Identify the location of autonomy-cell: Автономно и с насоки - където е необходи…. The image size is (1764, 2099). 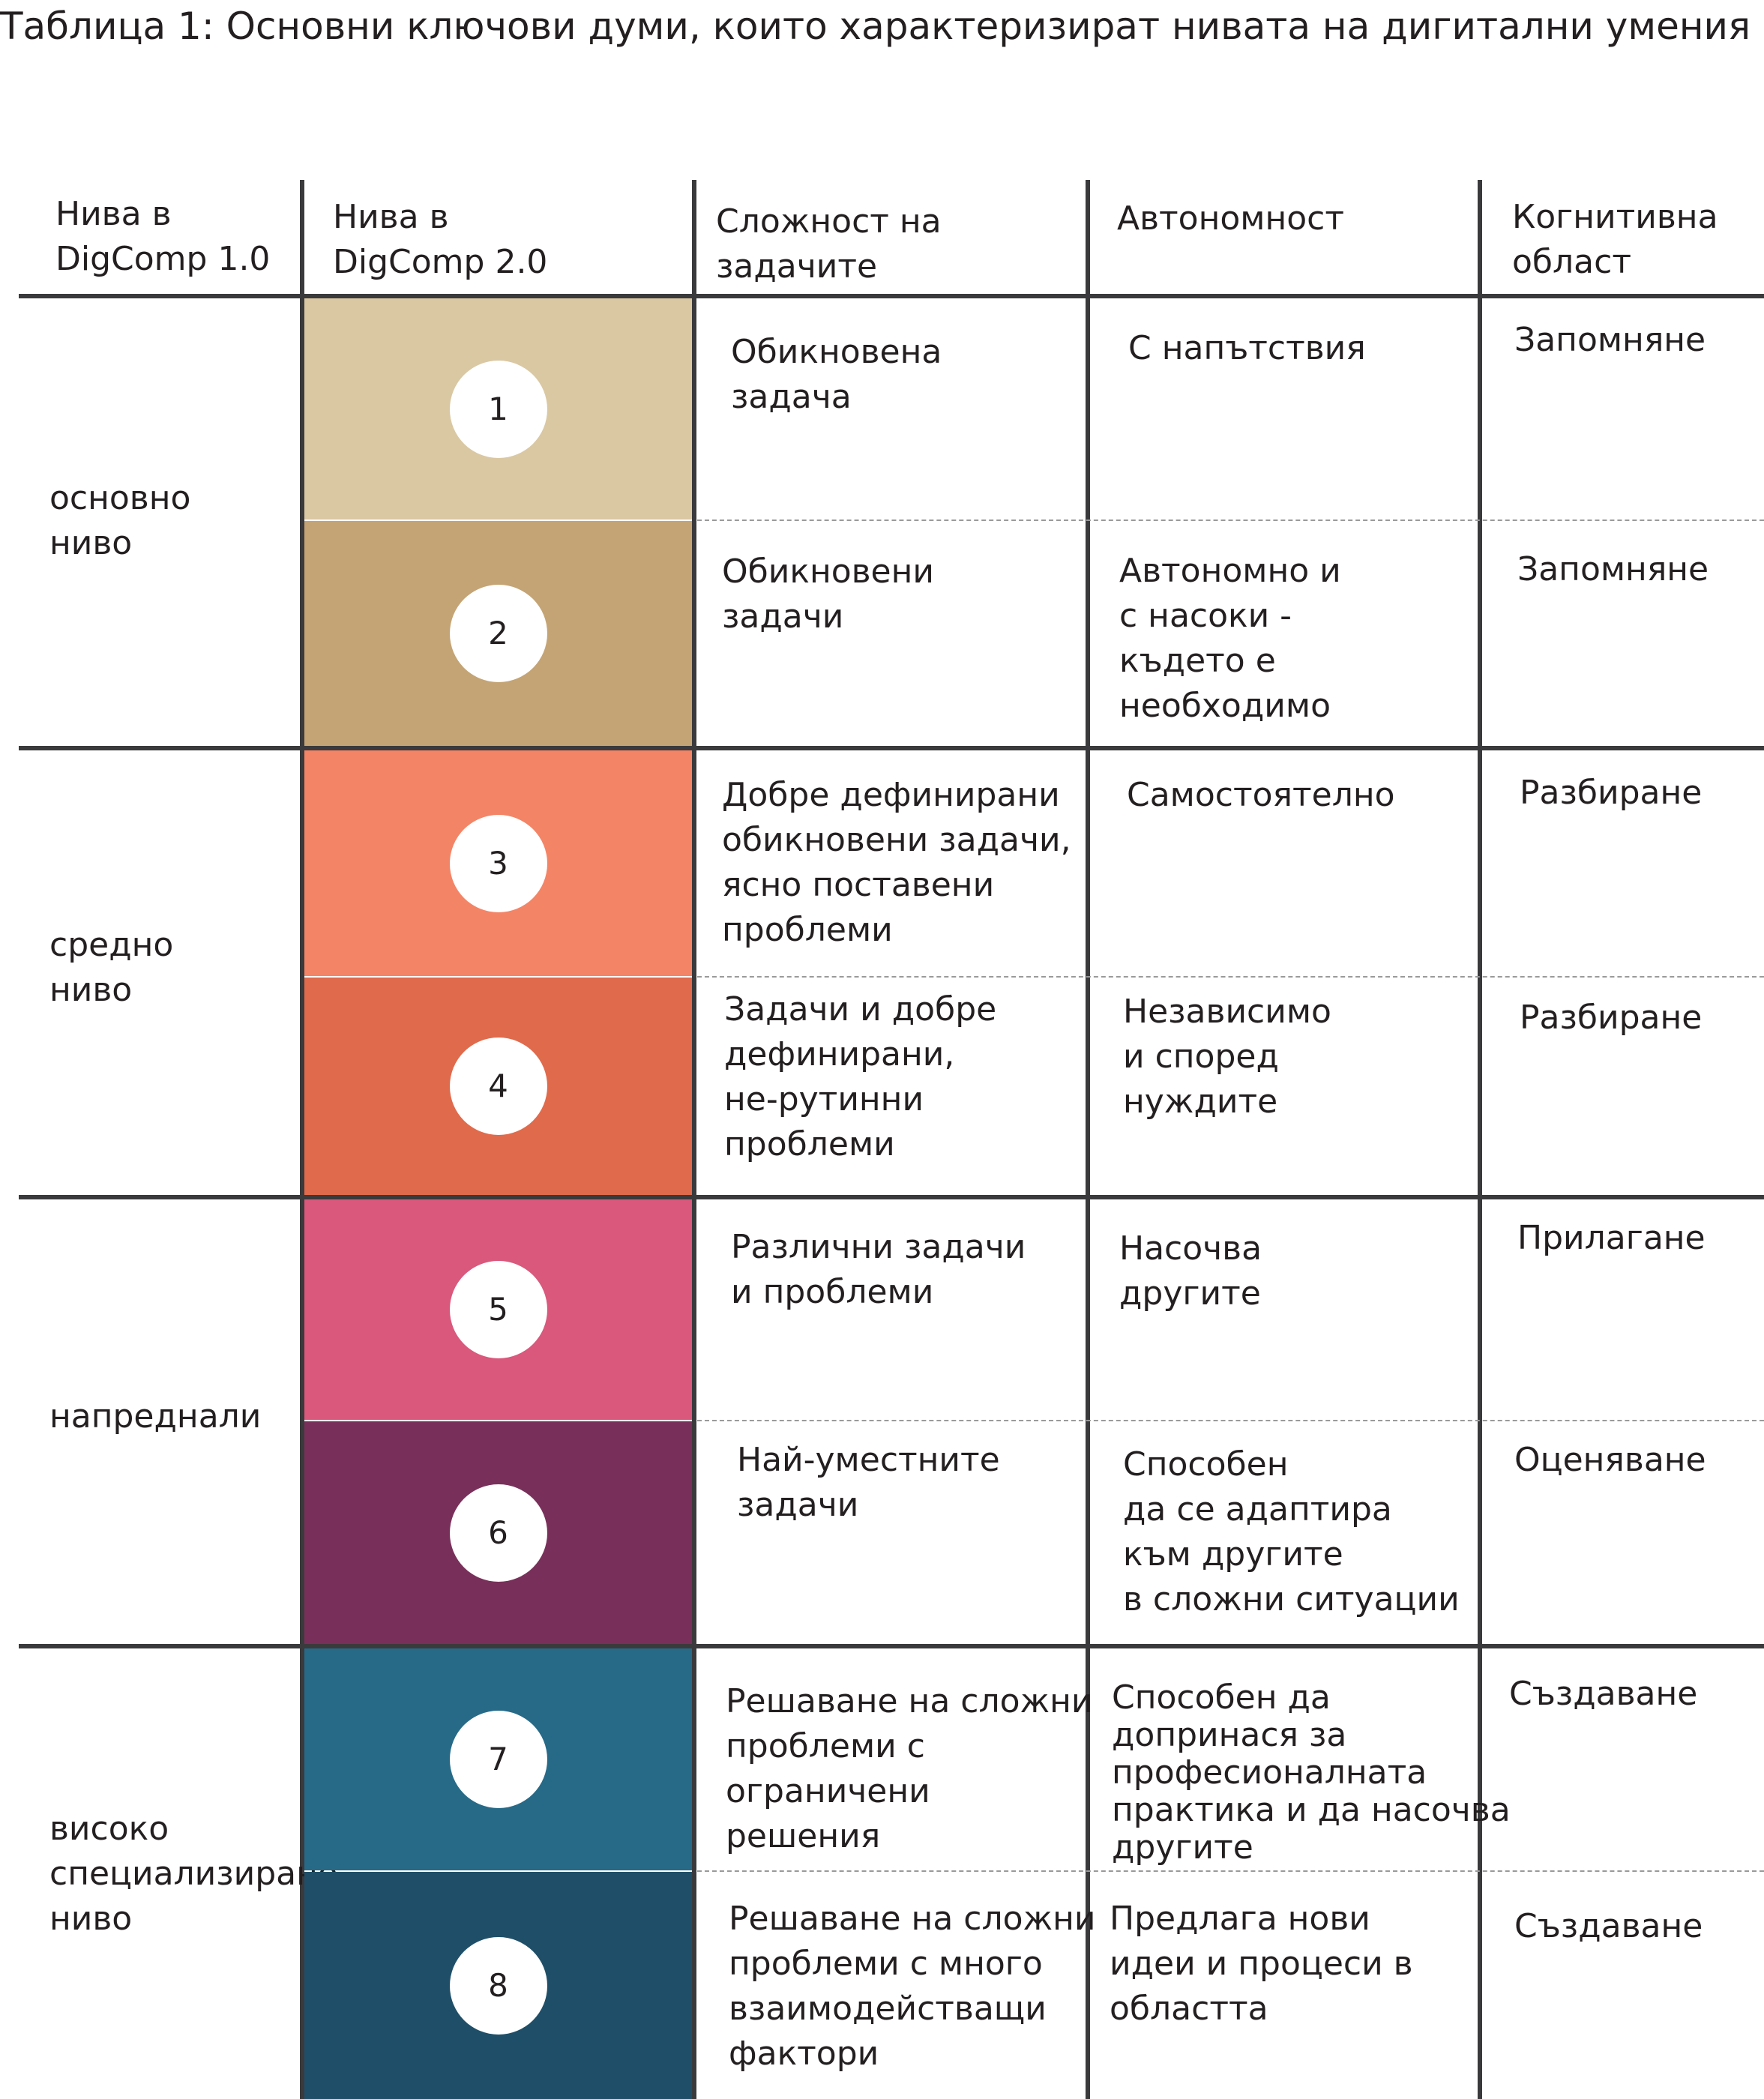
(1230, 638).